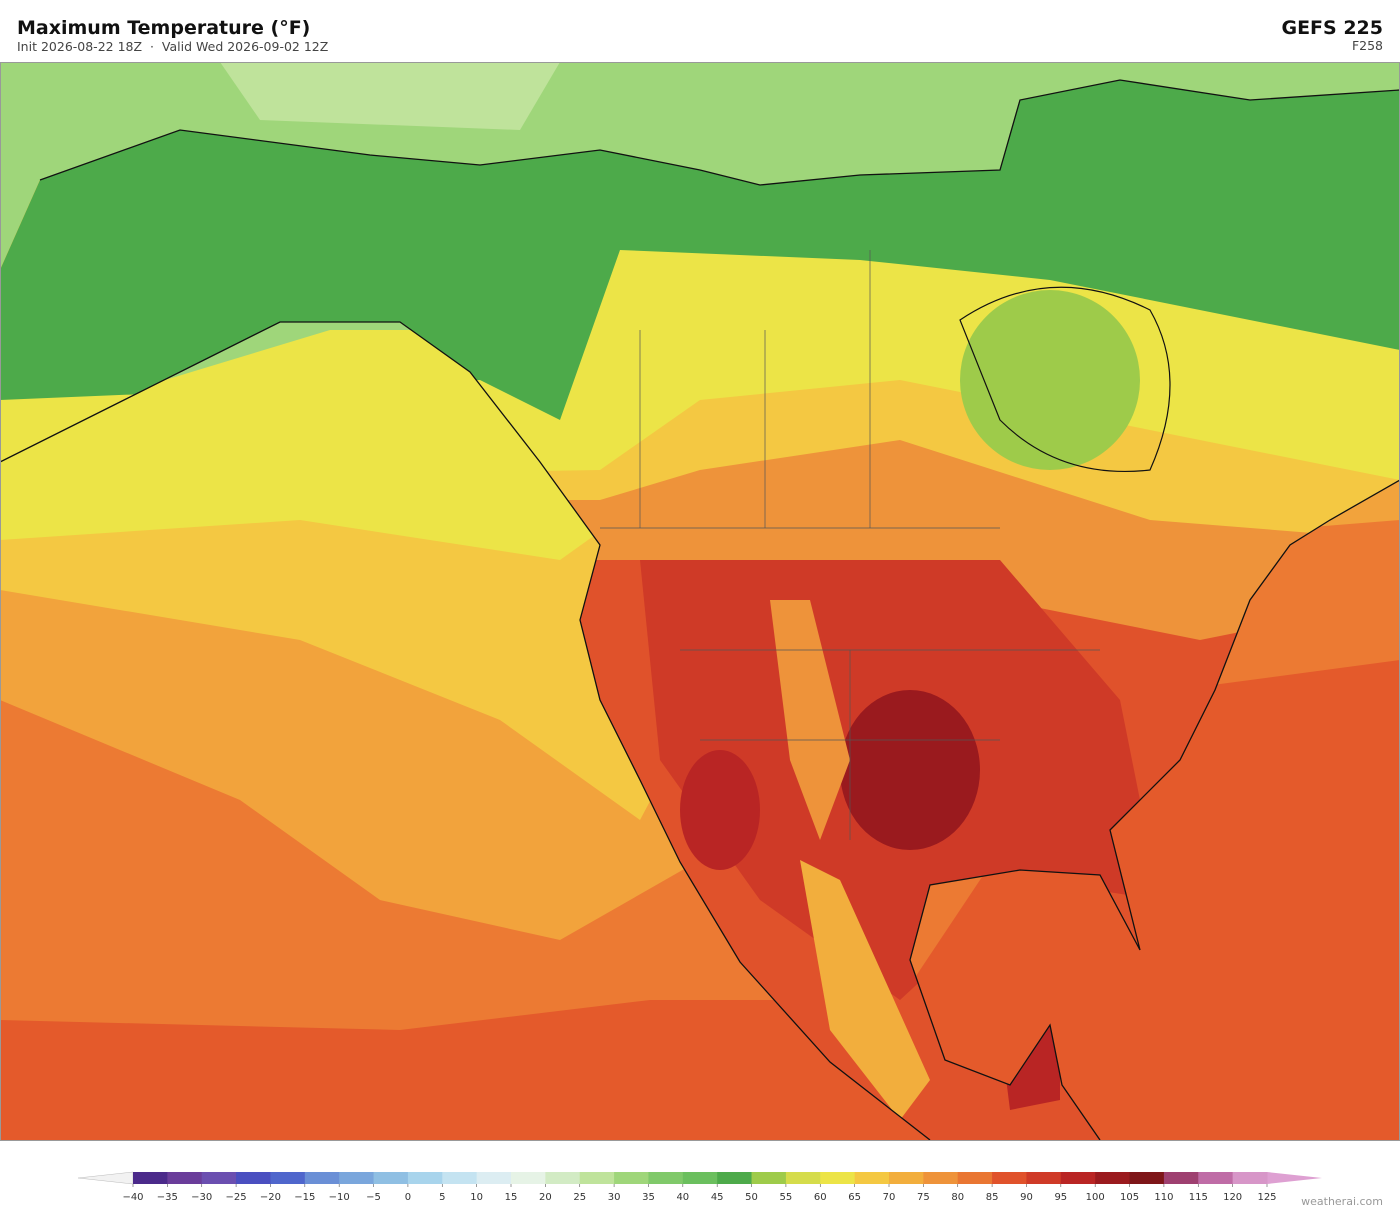  I want to click on colorbar-tick-label: −10, so click(339, 1197).